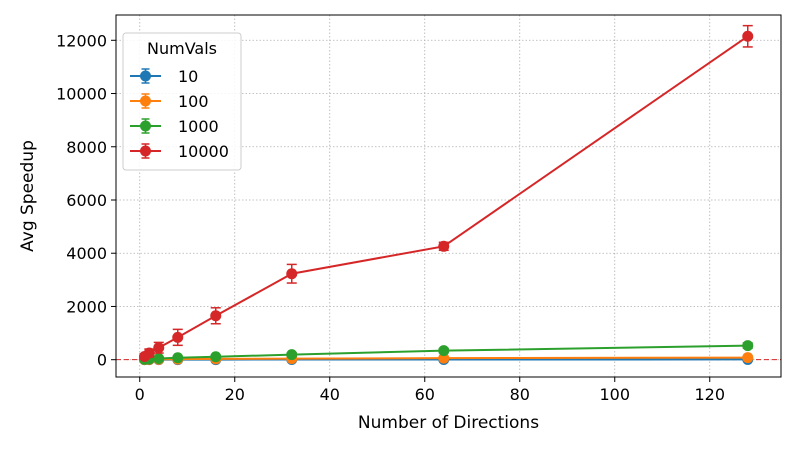  What do you see at coordinates (86, 306) in the screenshot?
I see `y-tick-label: 2000` at bounding box center [86, 306].